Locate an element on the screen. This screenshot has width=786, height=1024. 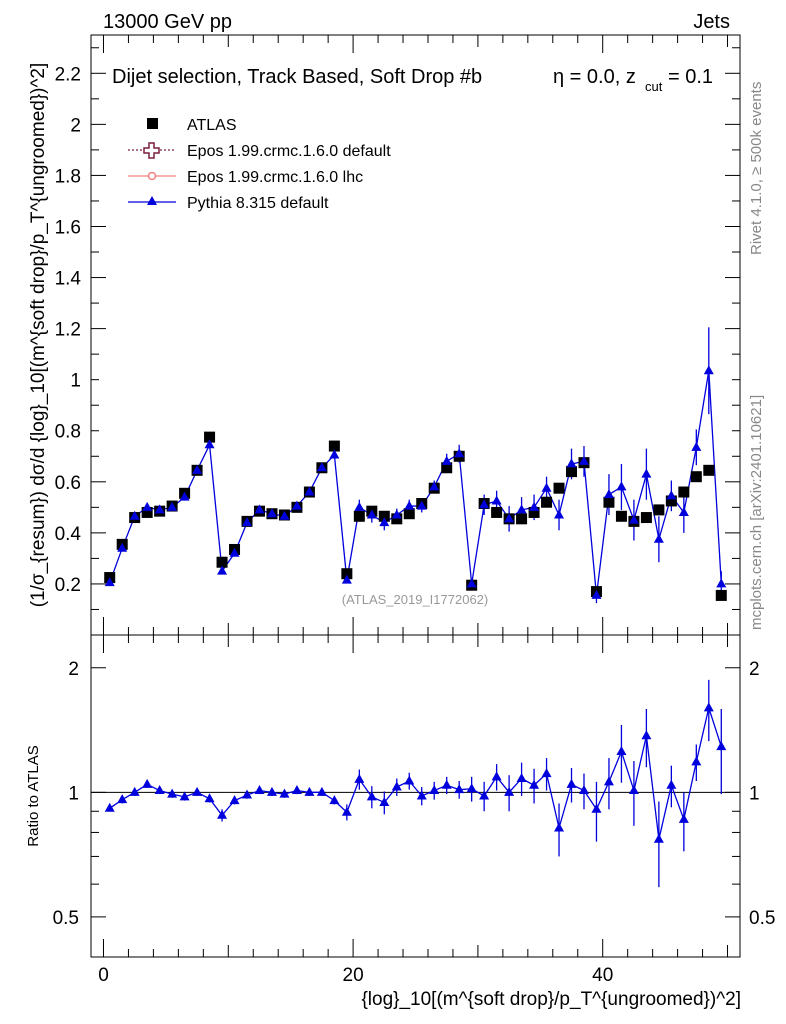
ratio-tick-left-0.5: 0.5 is located at coordinates (66, 918).